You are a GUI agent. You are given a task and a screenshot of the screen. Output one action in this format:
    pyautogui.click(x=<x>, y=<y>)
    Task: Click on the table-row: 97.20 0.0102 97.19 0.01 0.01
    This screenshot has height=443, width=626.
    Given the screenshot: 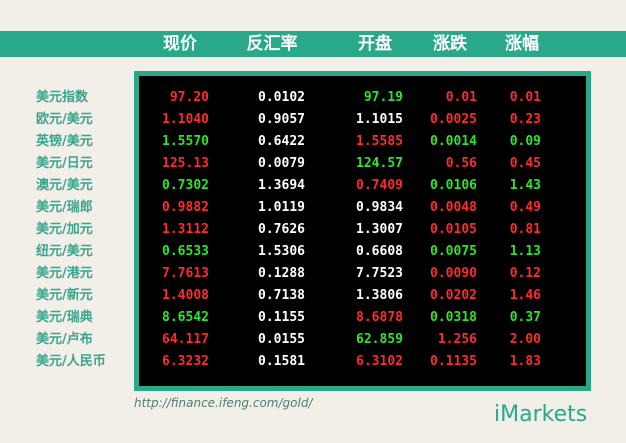 What is the action you would take?
    pyautogui.click(x=362, y=98)
    